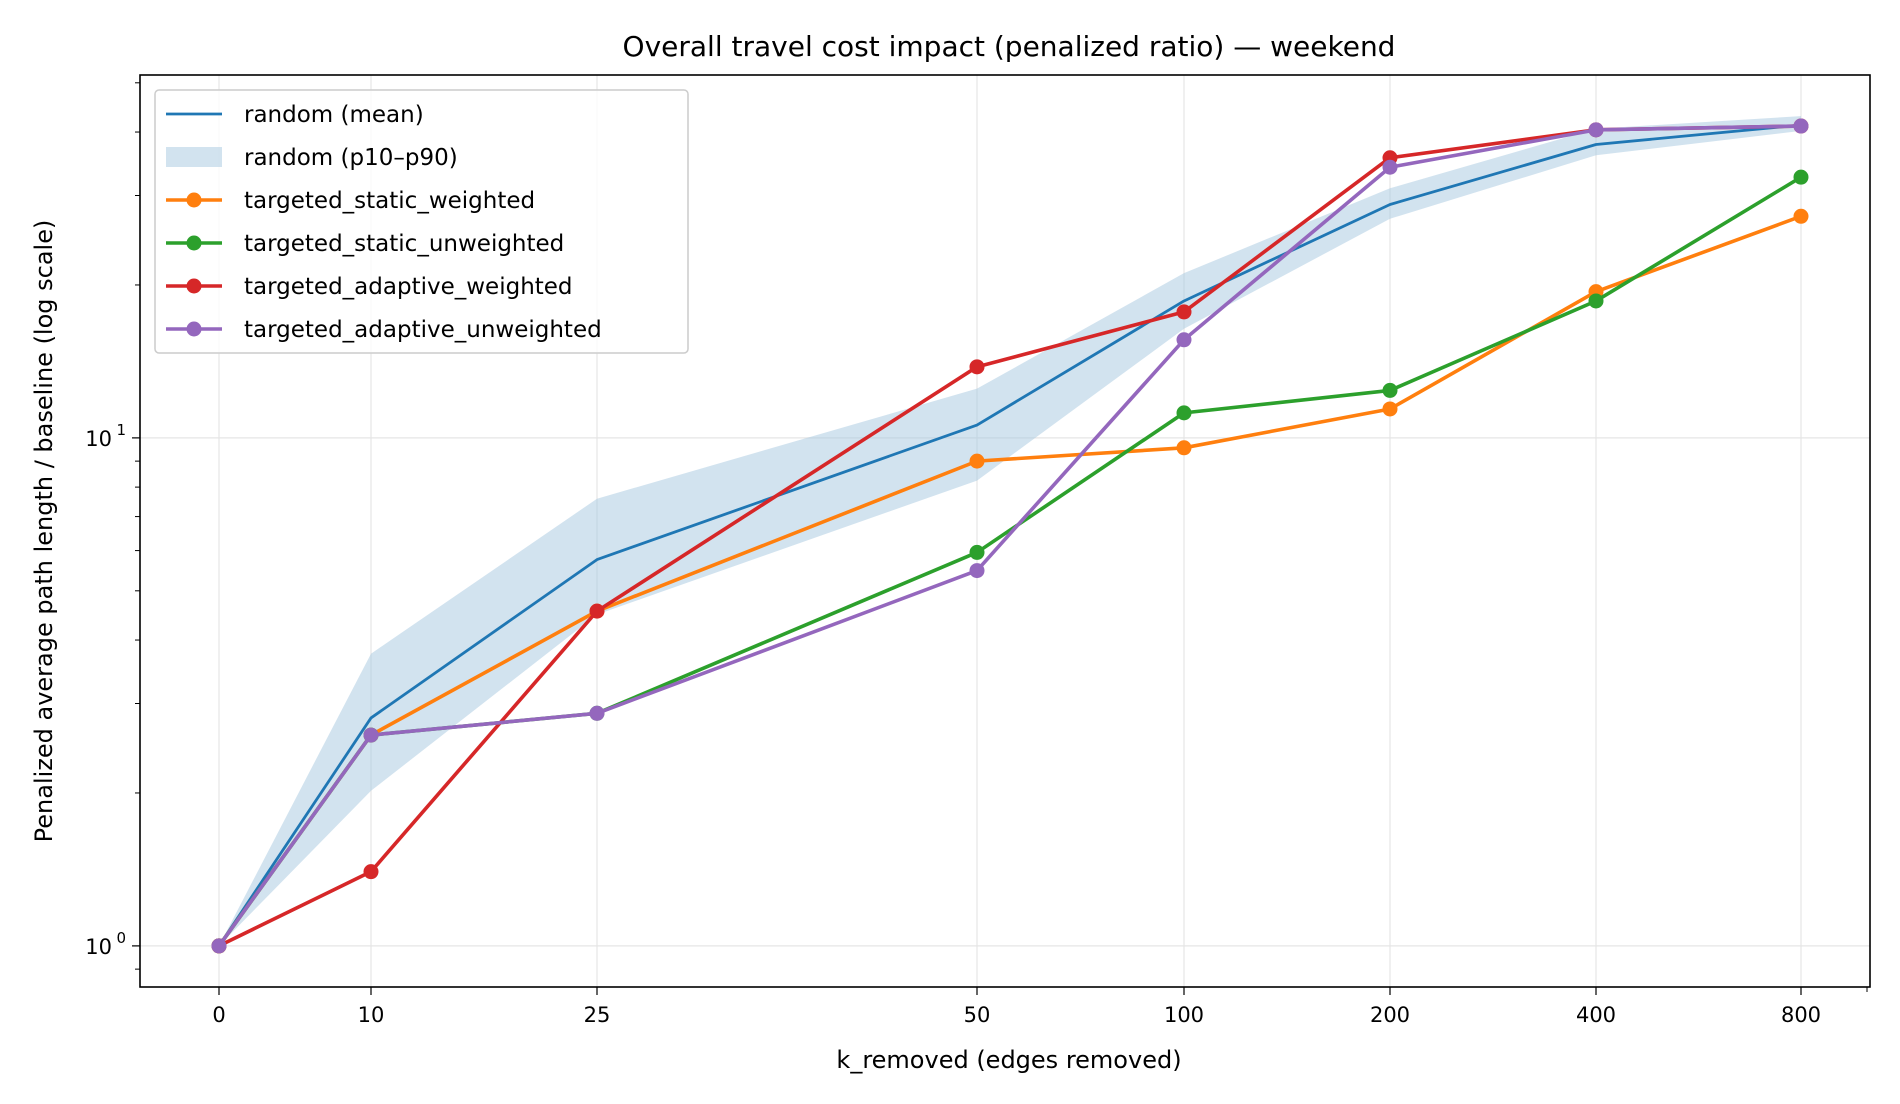  I want to click on legend-entry: targeted_adaptive_weighted, so click(369, 287).